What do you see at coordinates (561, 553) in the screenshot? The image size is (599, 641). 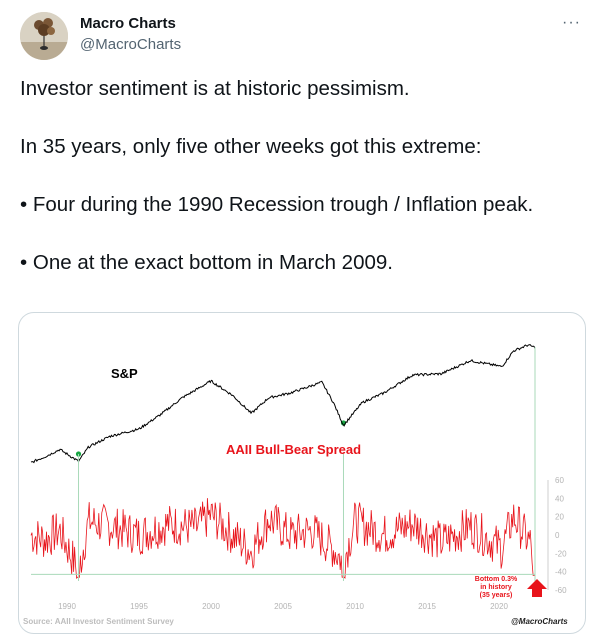 I see `y-tick-label: -20` at bounding box center [561, 553].